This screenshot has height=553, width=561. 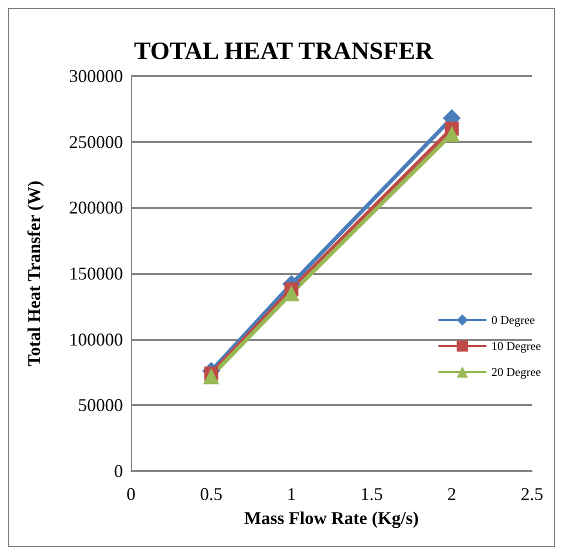 What do you see at coordinates (291, 494) in the screenshot?
I see `x-tick-label: 1` at bounding box center [291, 494].